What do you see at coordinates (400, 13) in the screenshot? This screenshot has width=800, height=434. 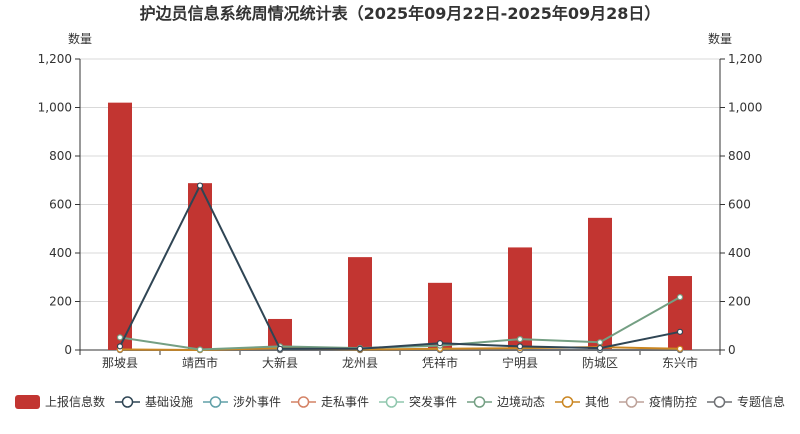 I see `chart-title: 护边员信息系统周情况统计表（2025年09月22日-2025年09月28日）` at bounding box center [400, 13].